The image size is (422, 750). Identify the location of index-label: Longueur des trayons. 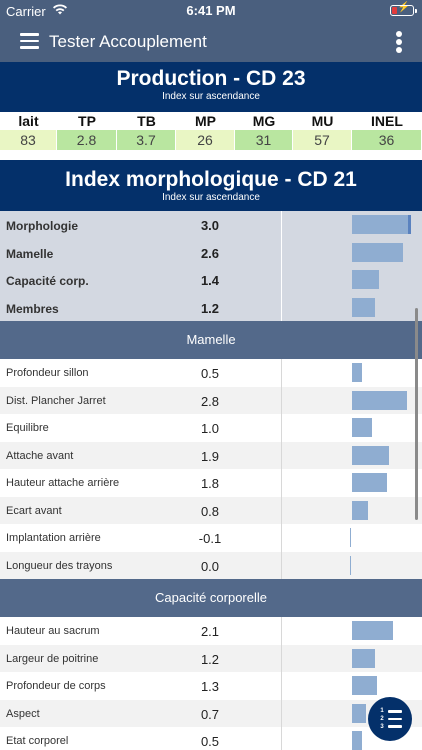
(59, 565).